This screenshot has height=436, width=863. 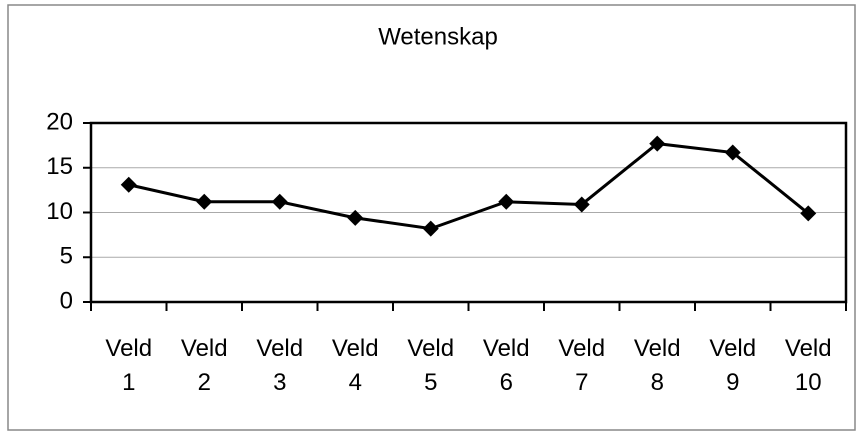 What do you see at coordinates (581, 365) in the screenshot?
I see `x-tick-label: Veld 7` at bounding box center [581, 365].